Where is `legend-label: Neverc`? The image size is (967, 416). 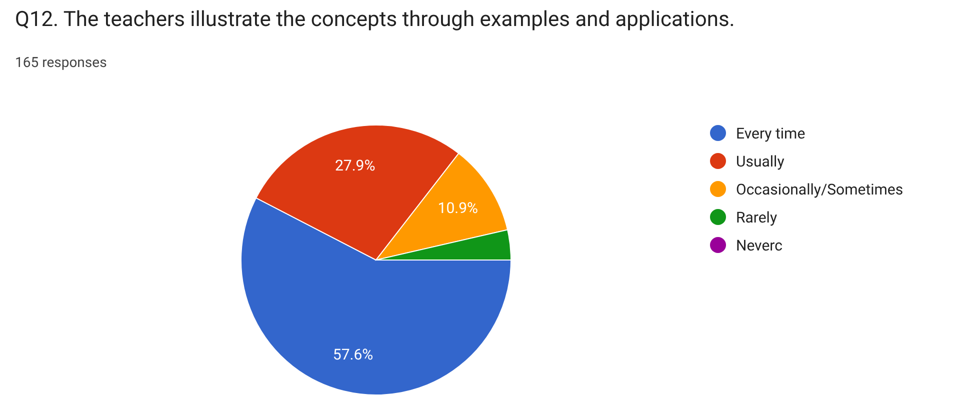
legend-label: Neverc is located at coordinates (759, 245).